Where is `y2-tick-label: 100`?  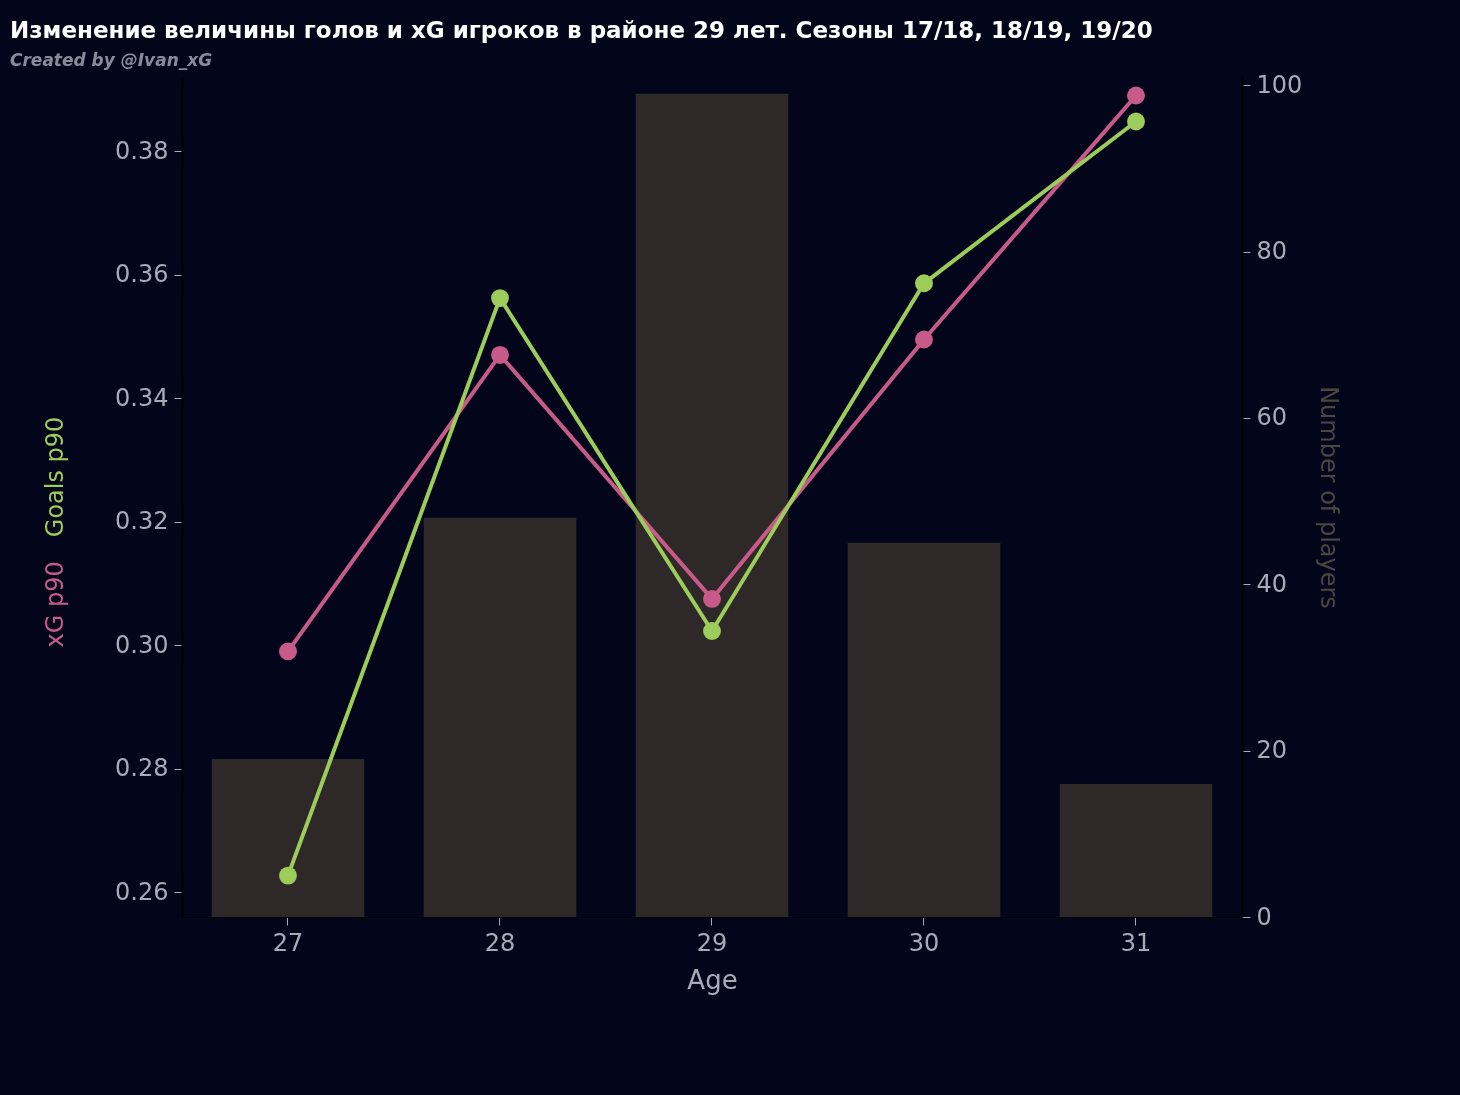
y2-tick-label: 100 is located at coordinates (1279, 84).